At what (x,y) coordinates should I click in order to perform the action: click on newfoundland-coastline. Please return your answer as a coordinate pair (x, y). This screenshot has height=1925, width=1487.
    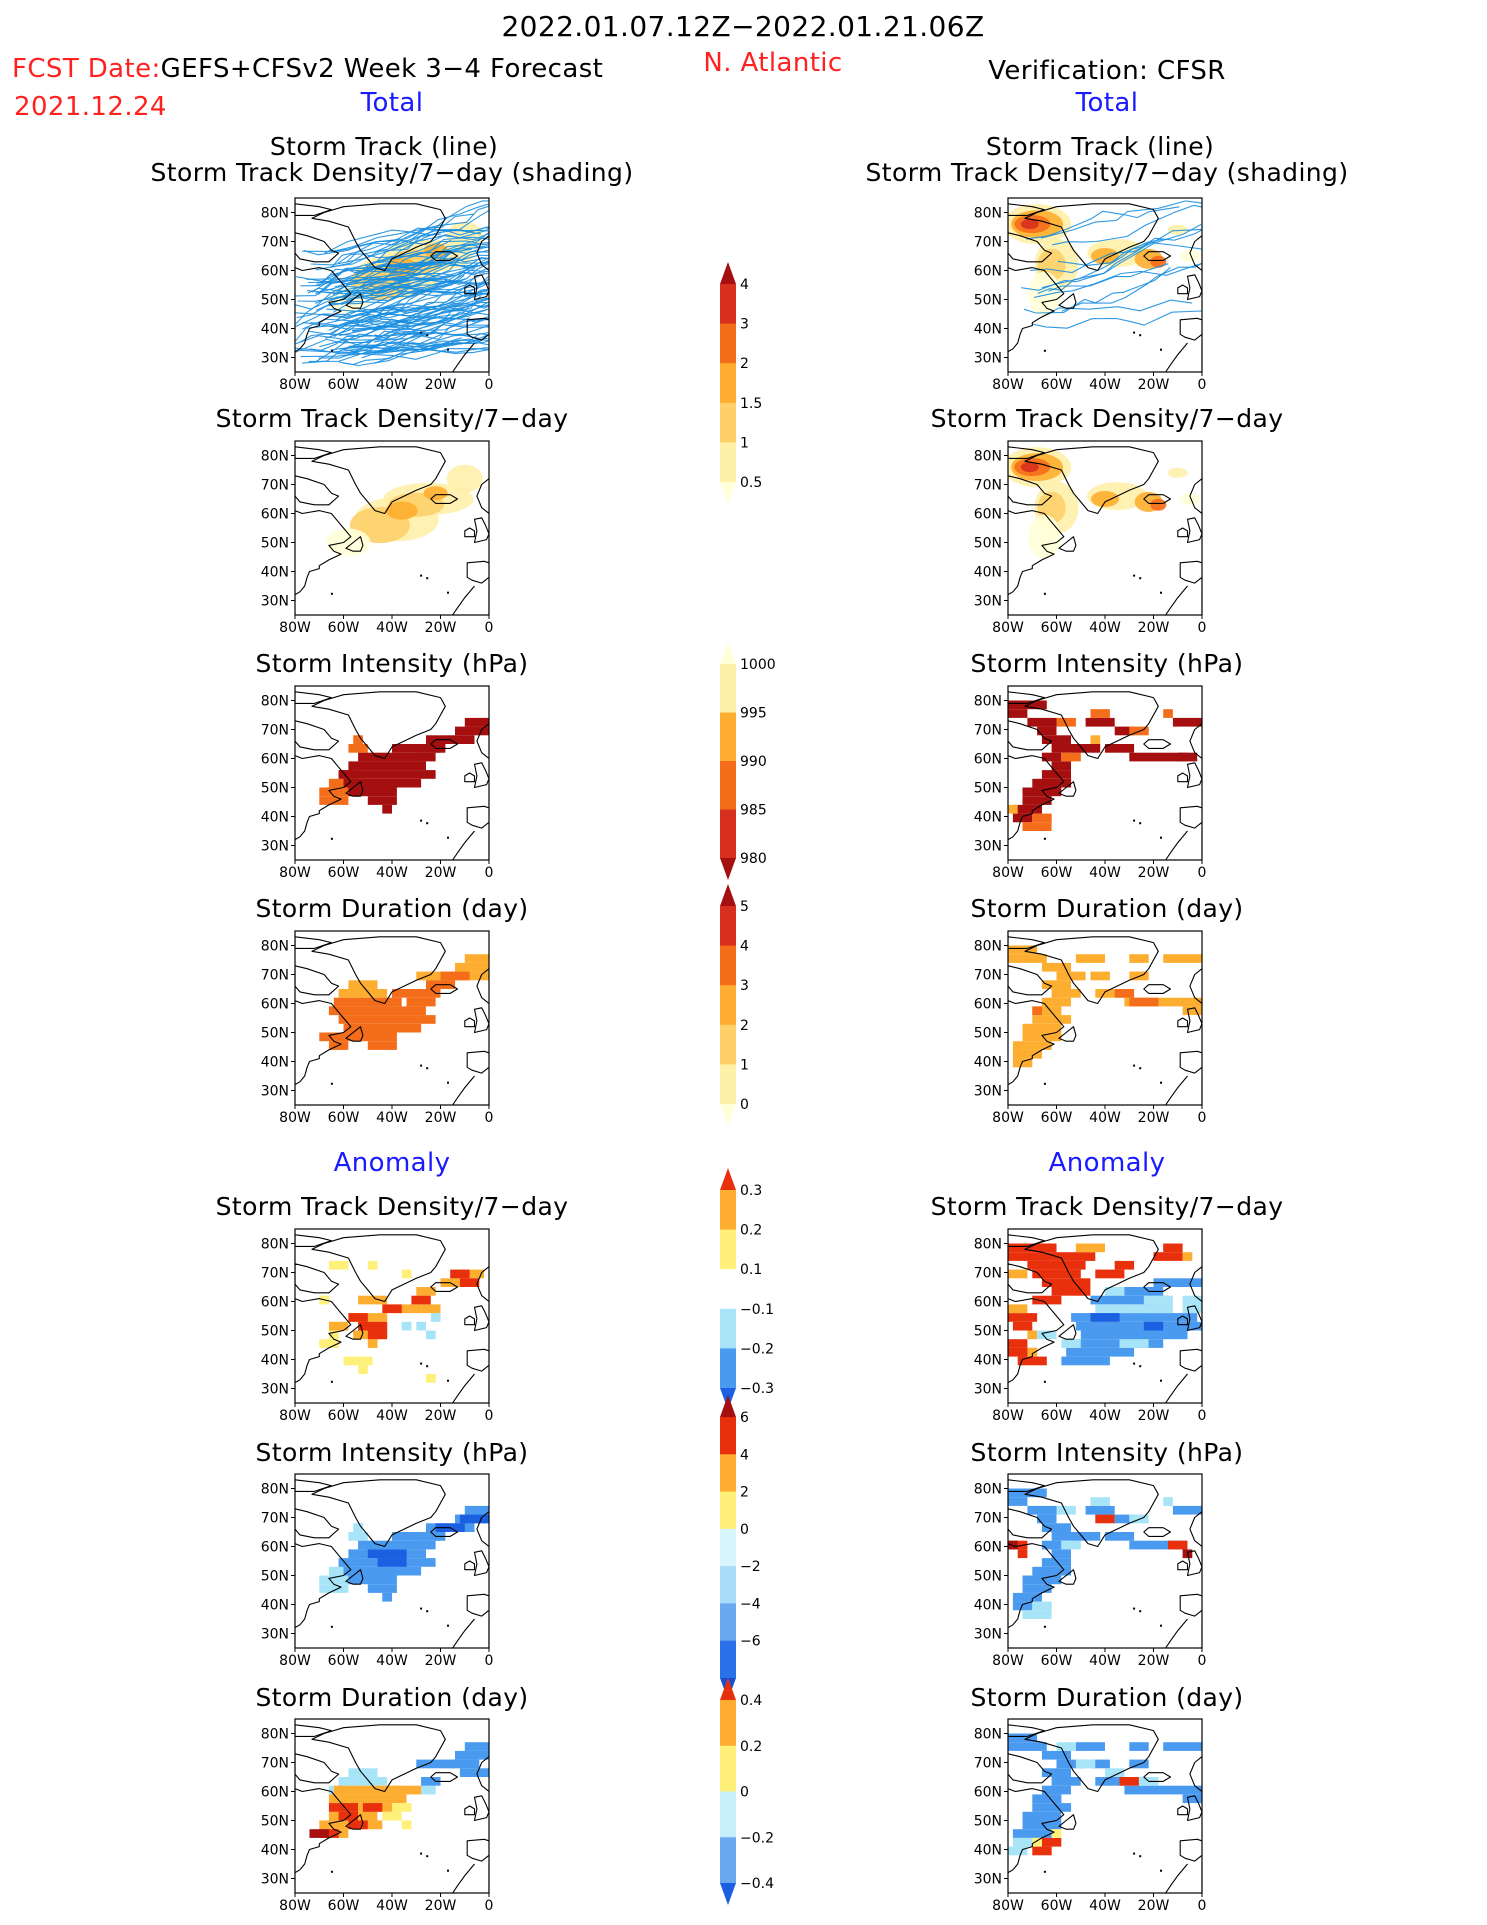
    Looking at the image, I should click on (354, 544).